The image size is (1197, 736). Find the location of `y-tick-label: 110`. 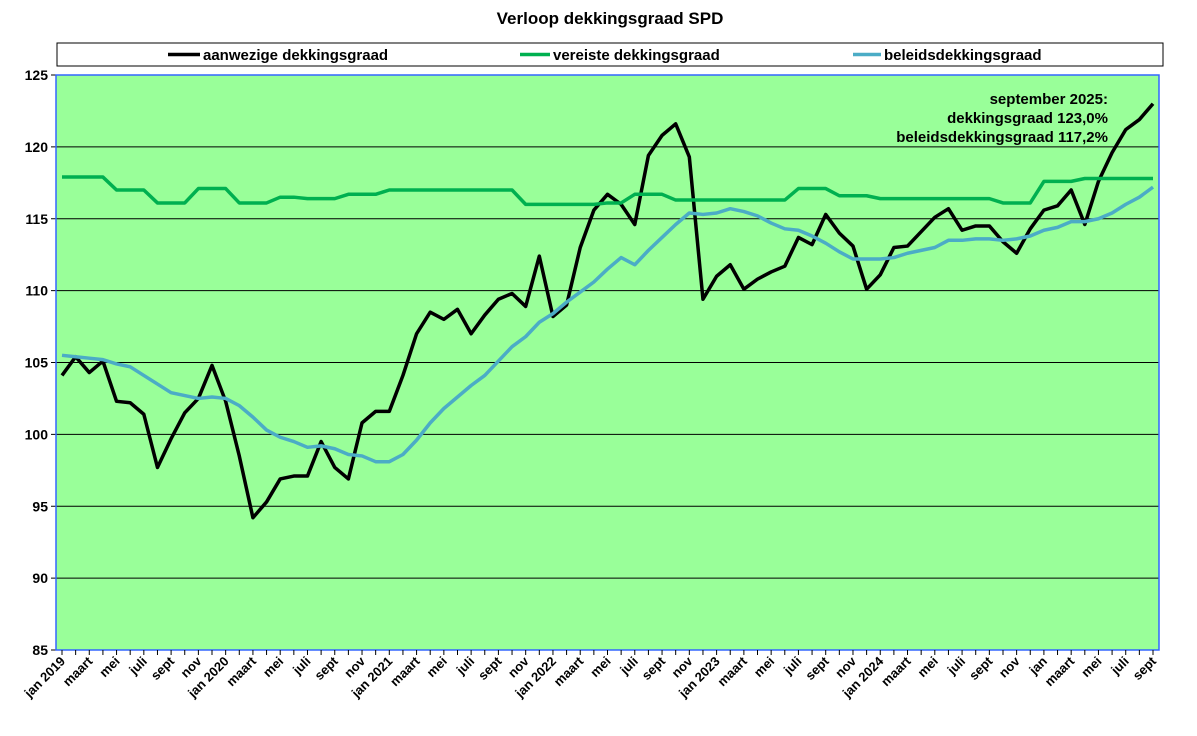

y-tick-label: 110 is located at coordinates (36, 291).